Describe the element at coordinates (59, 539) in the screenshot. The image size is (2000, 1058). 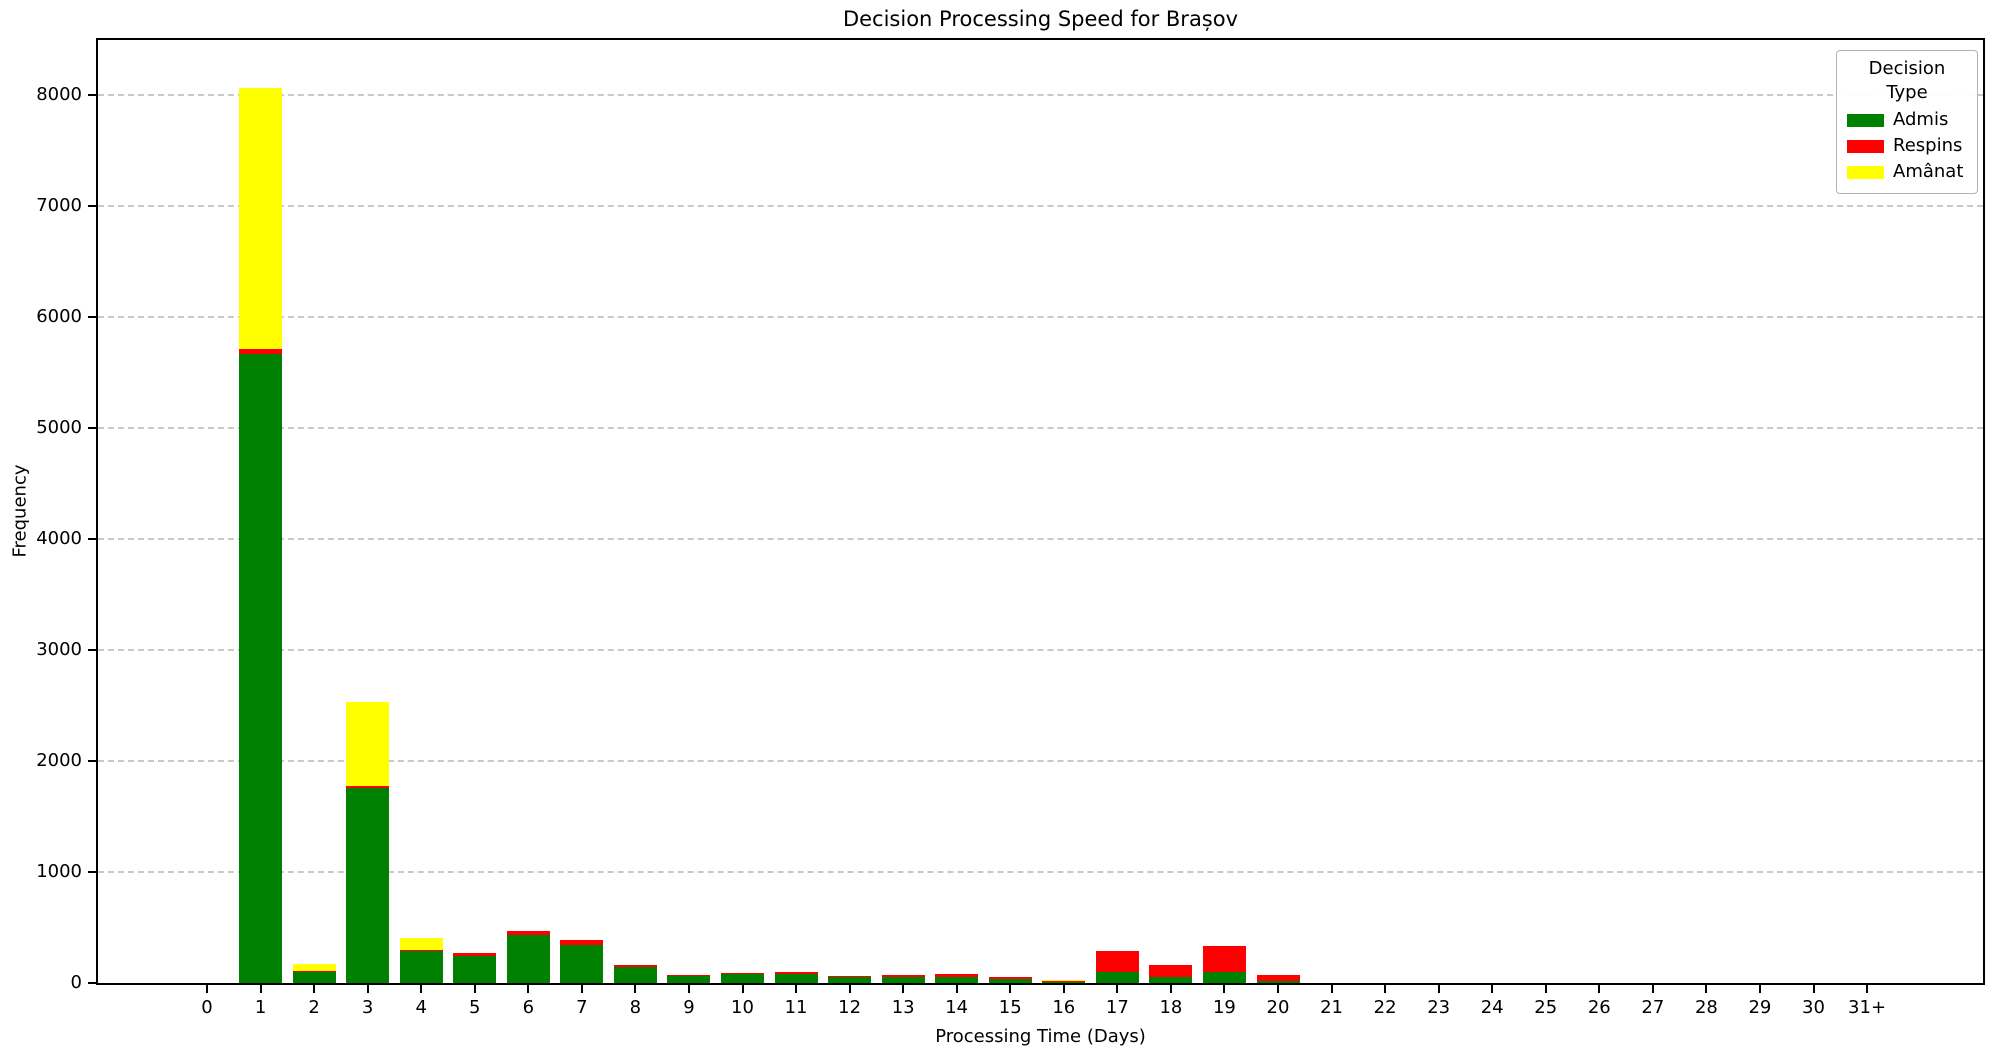
I see `y-tick-label-4000: 4000` at that location.